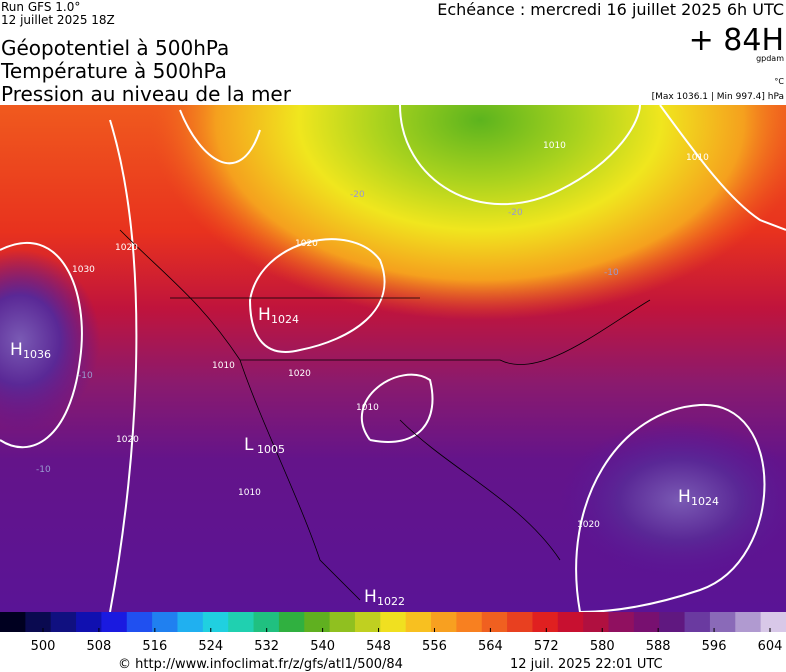  I want to click on colorbar-label: 516, so click(154, 646).